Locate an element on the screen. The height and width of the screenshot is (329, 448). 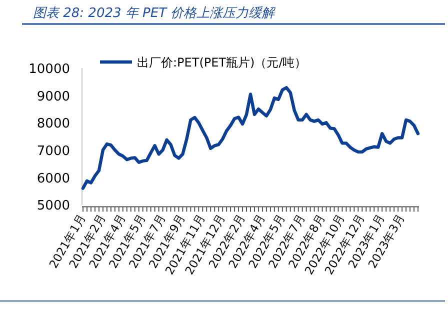
y-tick-label: 9000 is located at coordinates (53, 96).